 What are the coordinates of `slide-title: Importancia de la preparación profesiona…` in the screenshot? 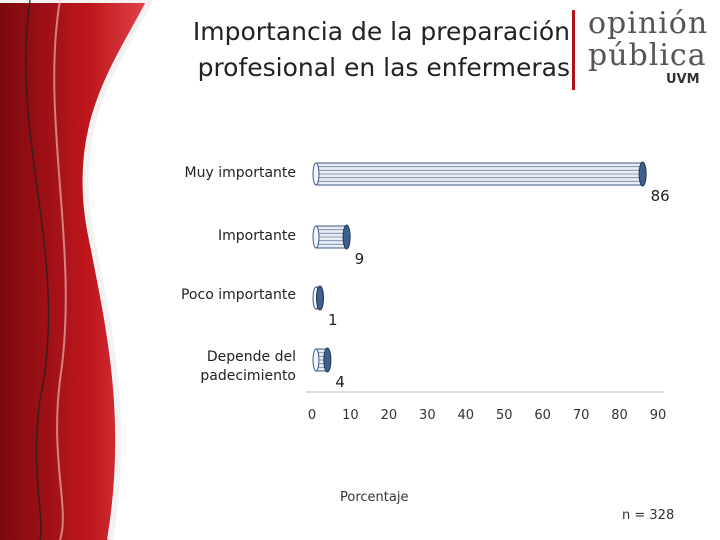 It's located at (360, 50).